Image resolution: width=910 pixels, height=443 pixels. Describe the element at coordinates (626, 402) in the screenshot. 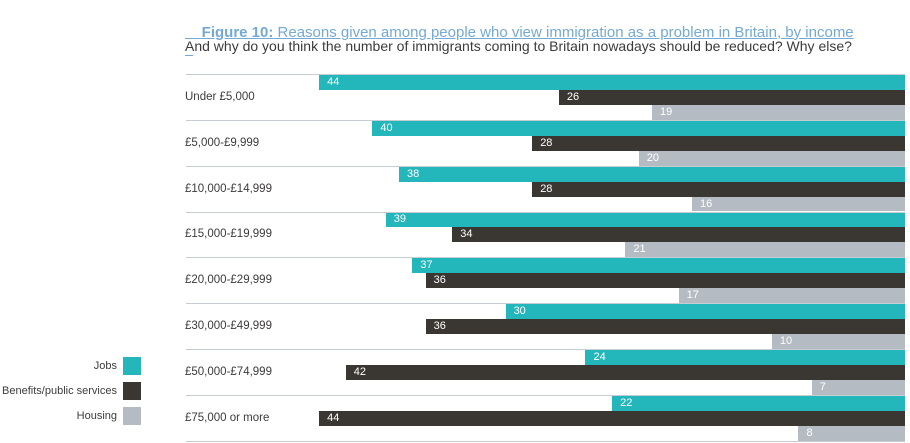

I see `bar-value-label: 22` at that location.